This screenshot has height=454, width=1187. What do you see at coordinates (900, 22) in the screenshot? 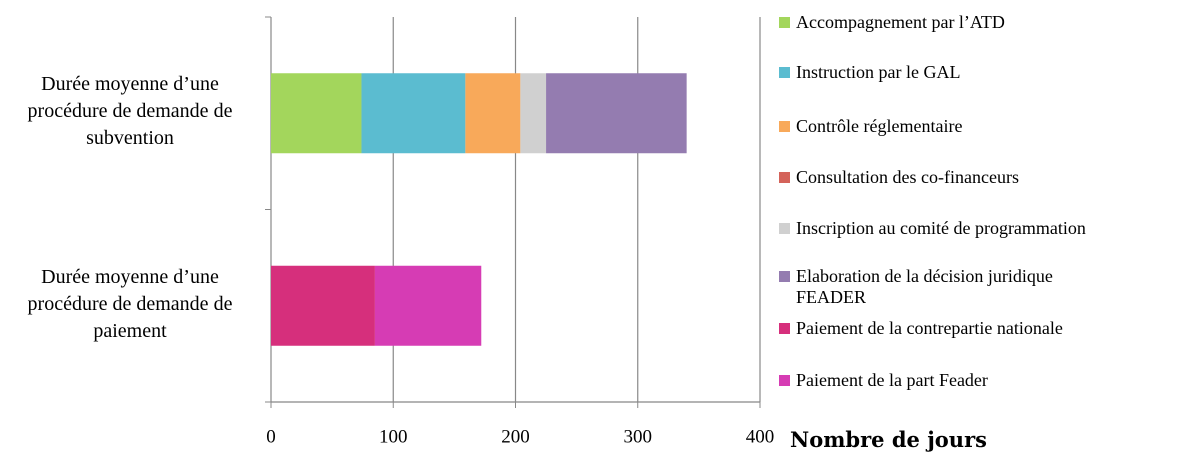
I see `legend-label: Accompagnement par l’ATD` at bounding box center [900, 22].